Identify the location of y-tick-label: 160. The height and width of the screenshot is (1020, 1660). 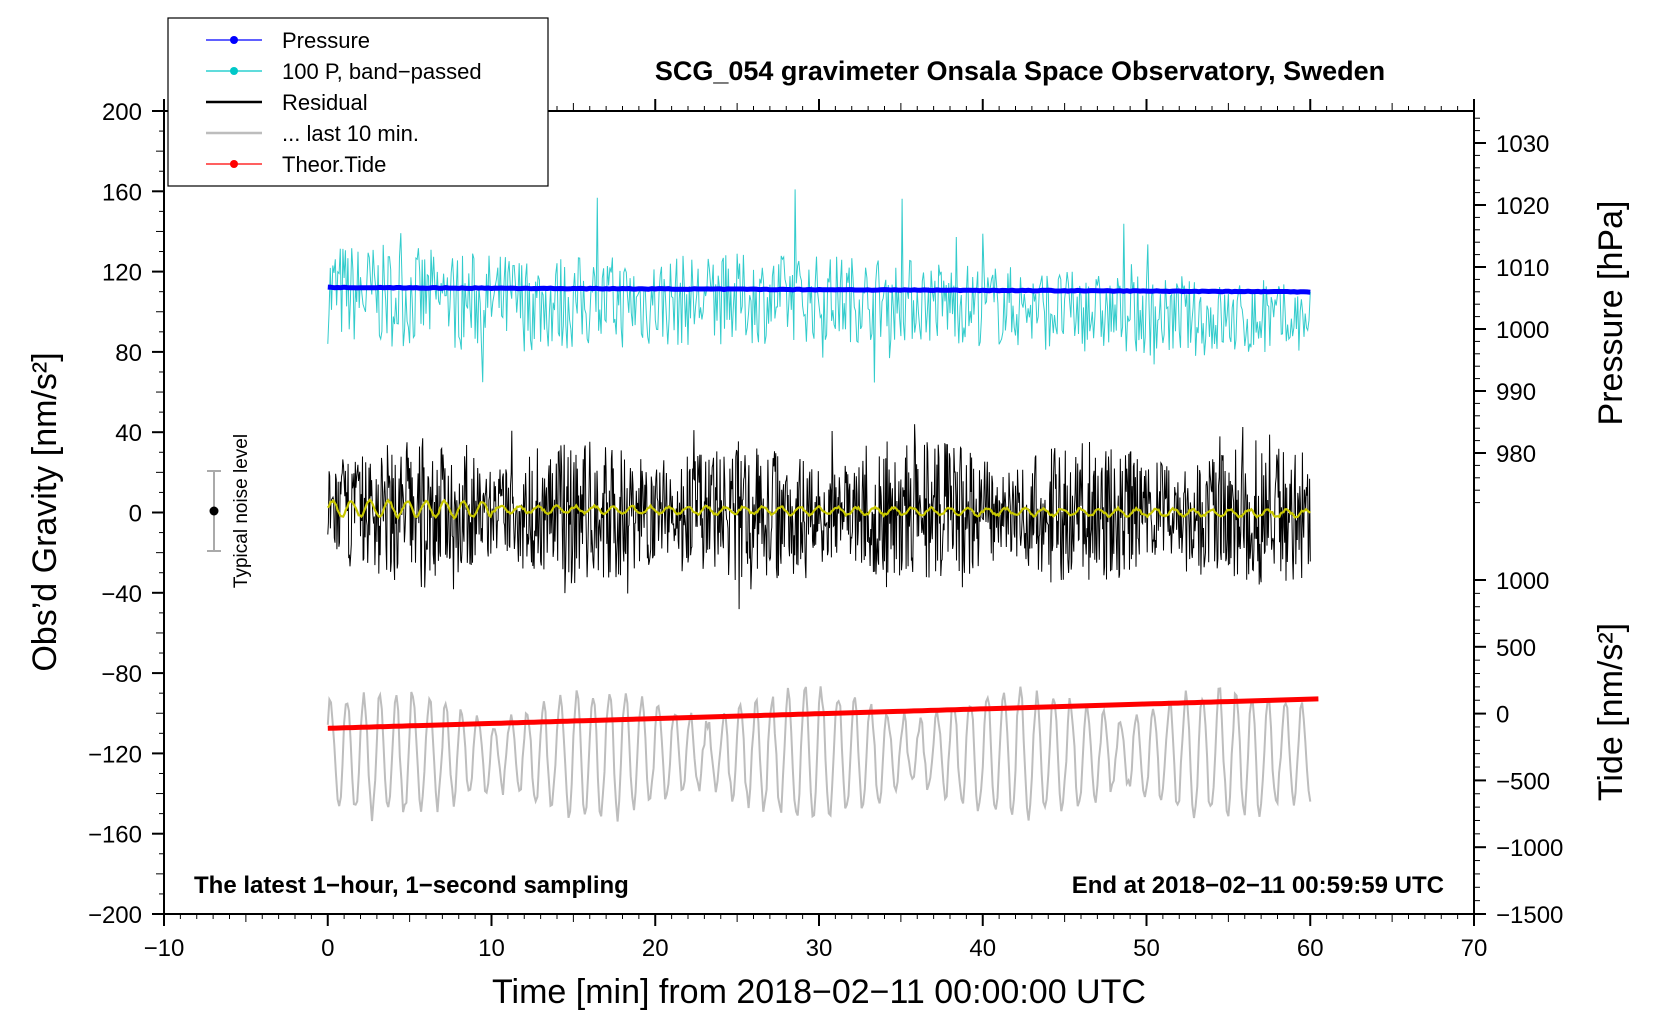
(122, 192).